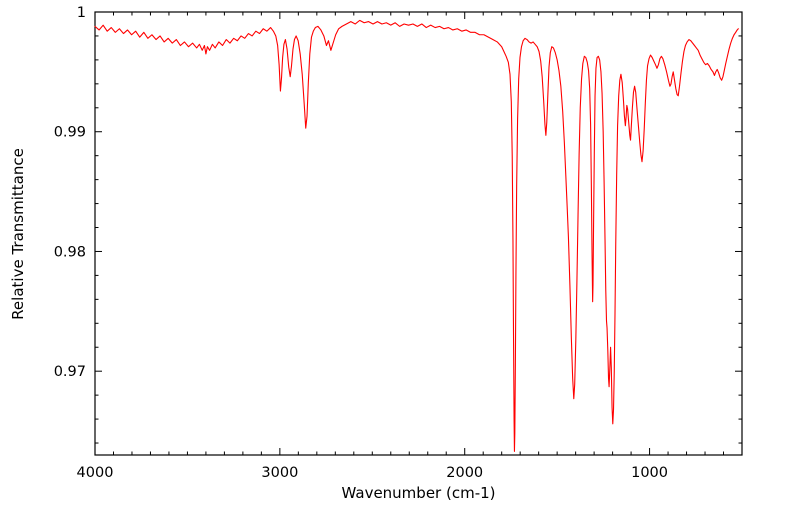  I want to click on y-tick-label: 1, so click(81, 13).